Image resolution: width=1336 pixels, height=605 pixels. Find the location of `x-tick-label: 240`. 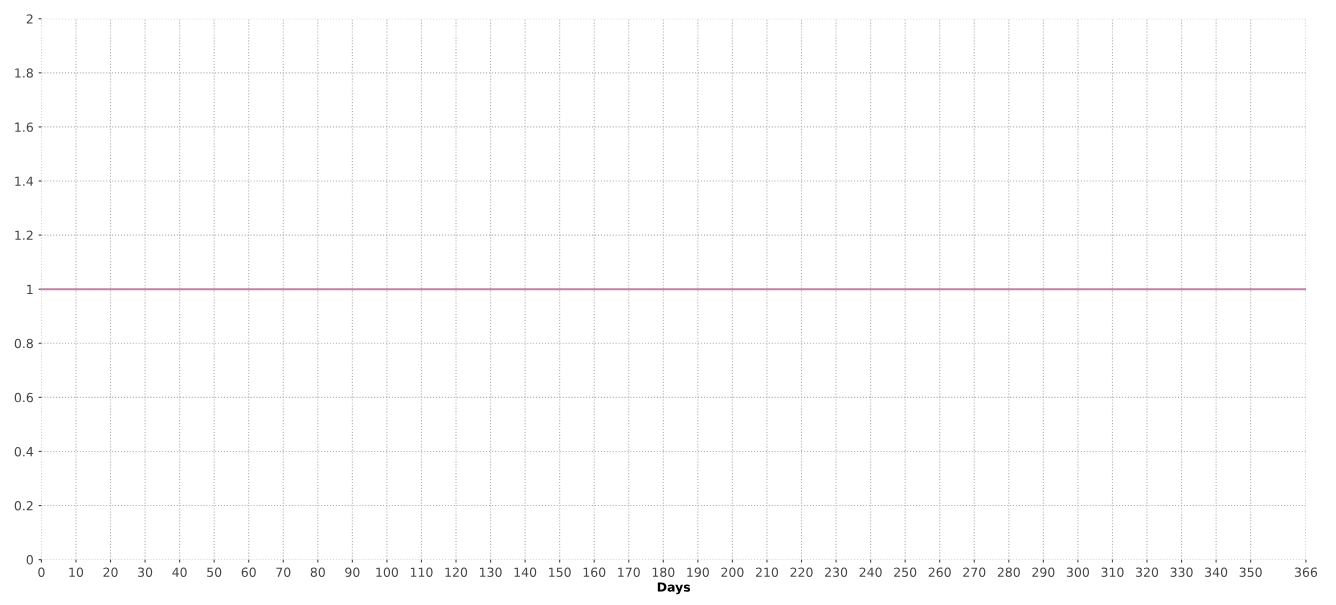

x-tick-label: 240 is located at coordinates (870, 572).